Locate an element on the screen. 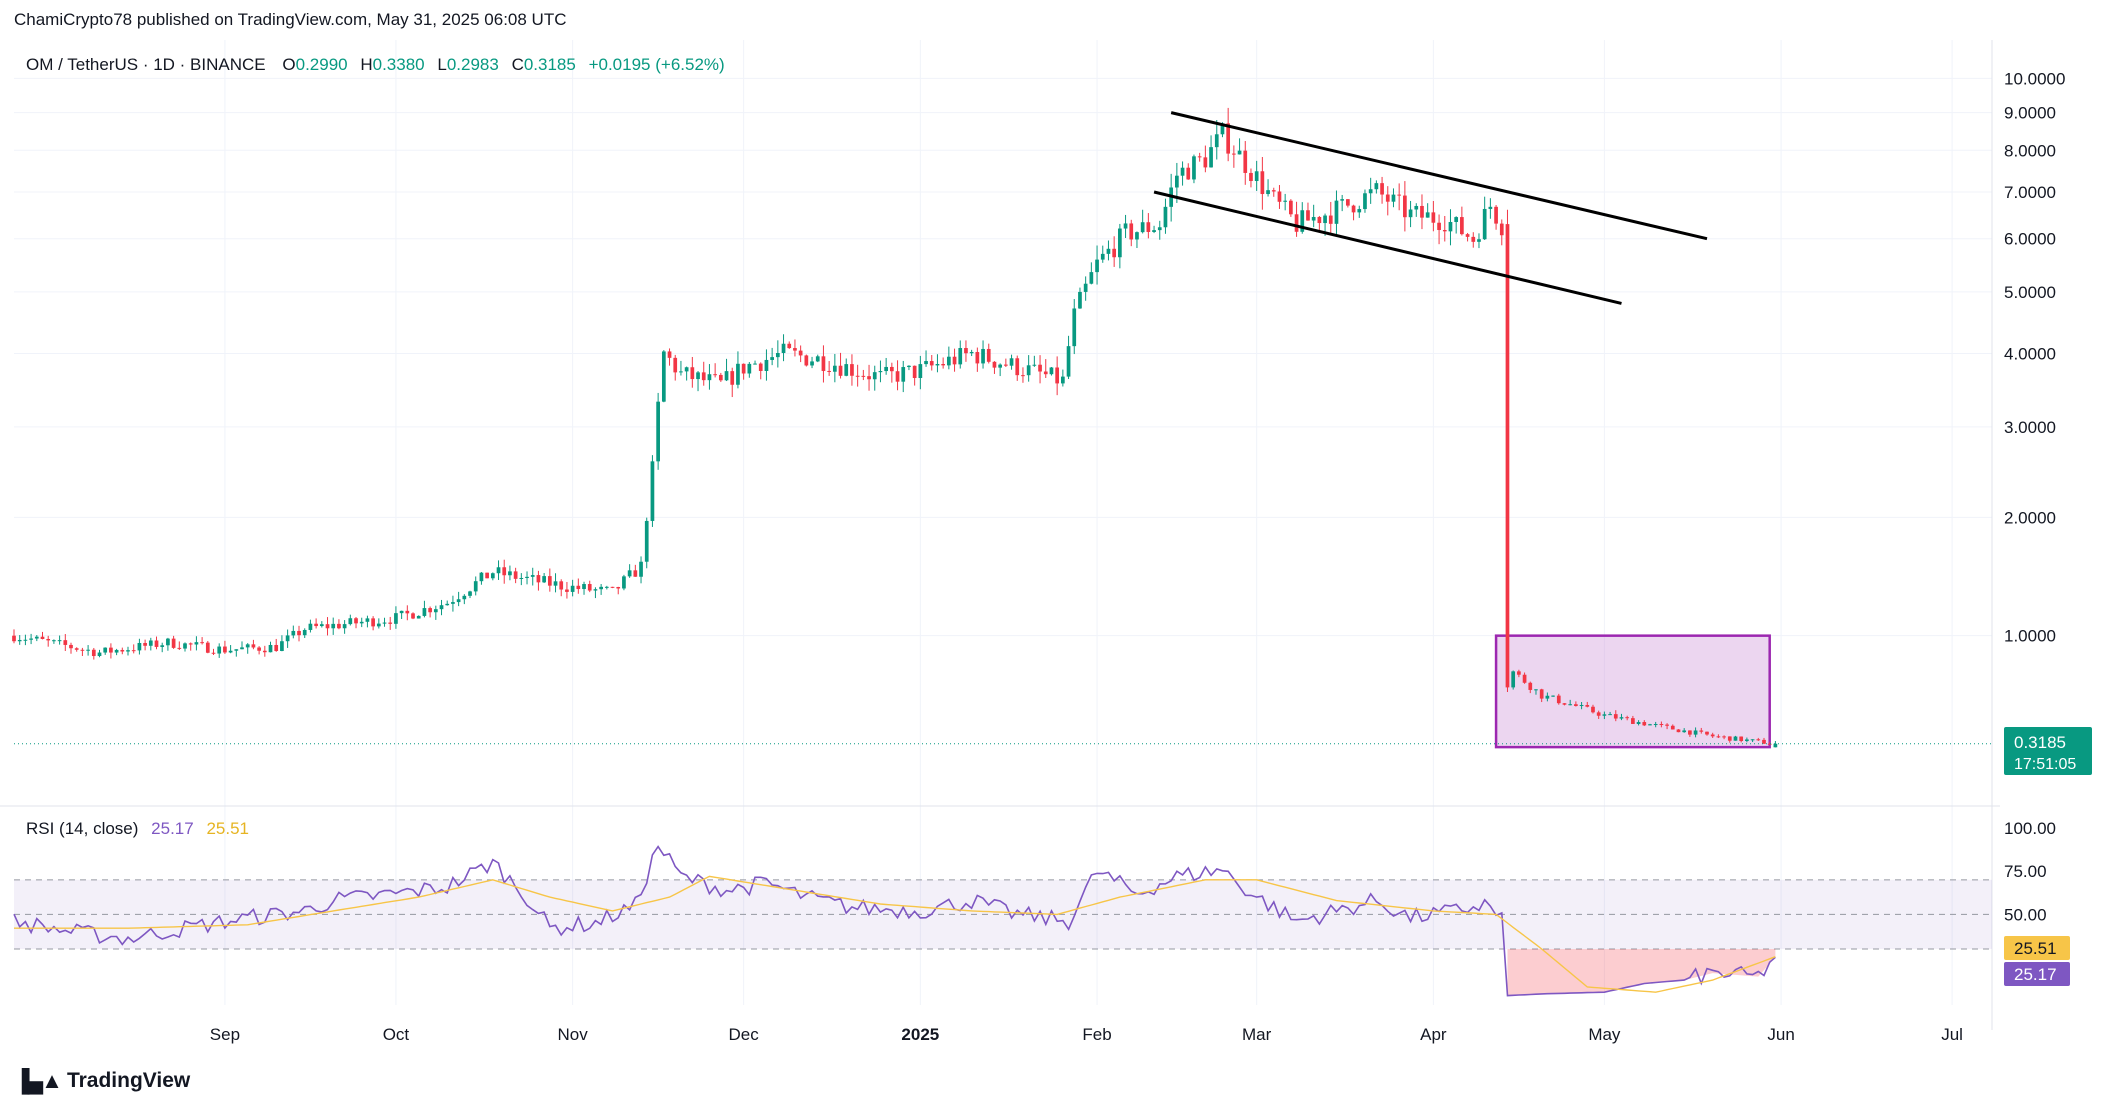 The height and width of the screenshot is (1108, 2114). low-label: L is located at coordinates (441, 64).